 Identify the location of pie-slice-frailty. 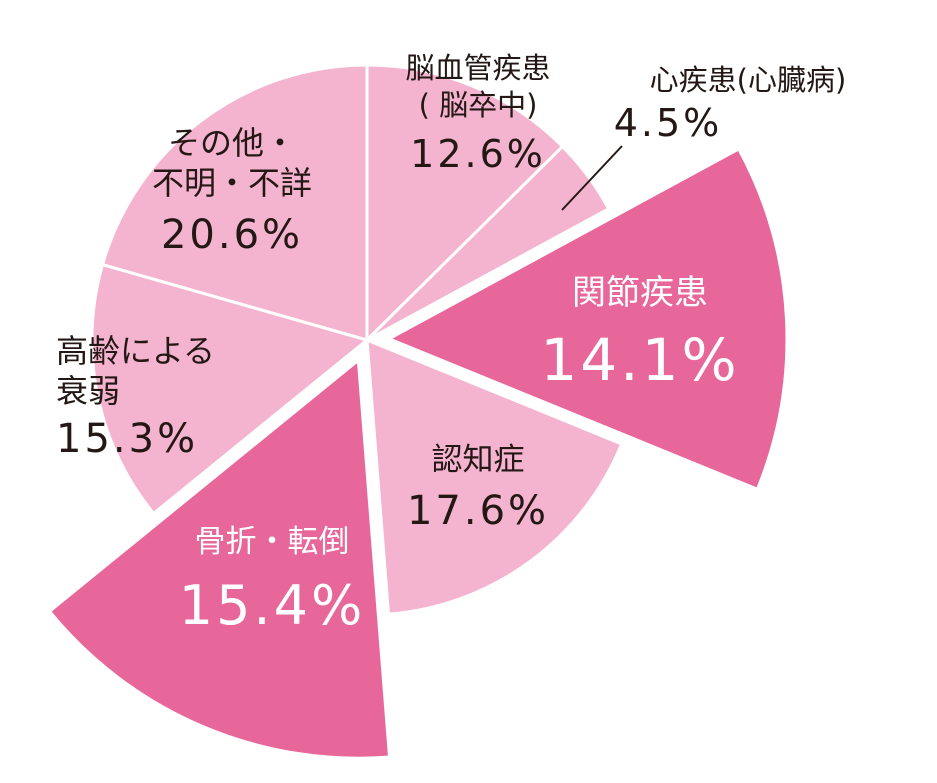
(230, 389).